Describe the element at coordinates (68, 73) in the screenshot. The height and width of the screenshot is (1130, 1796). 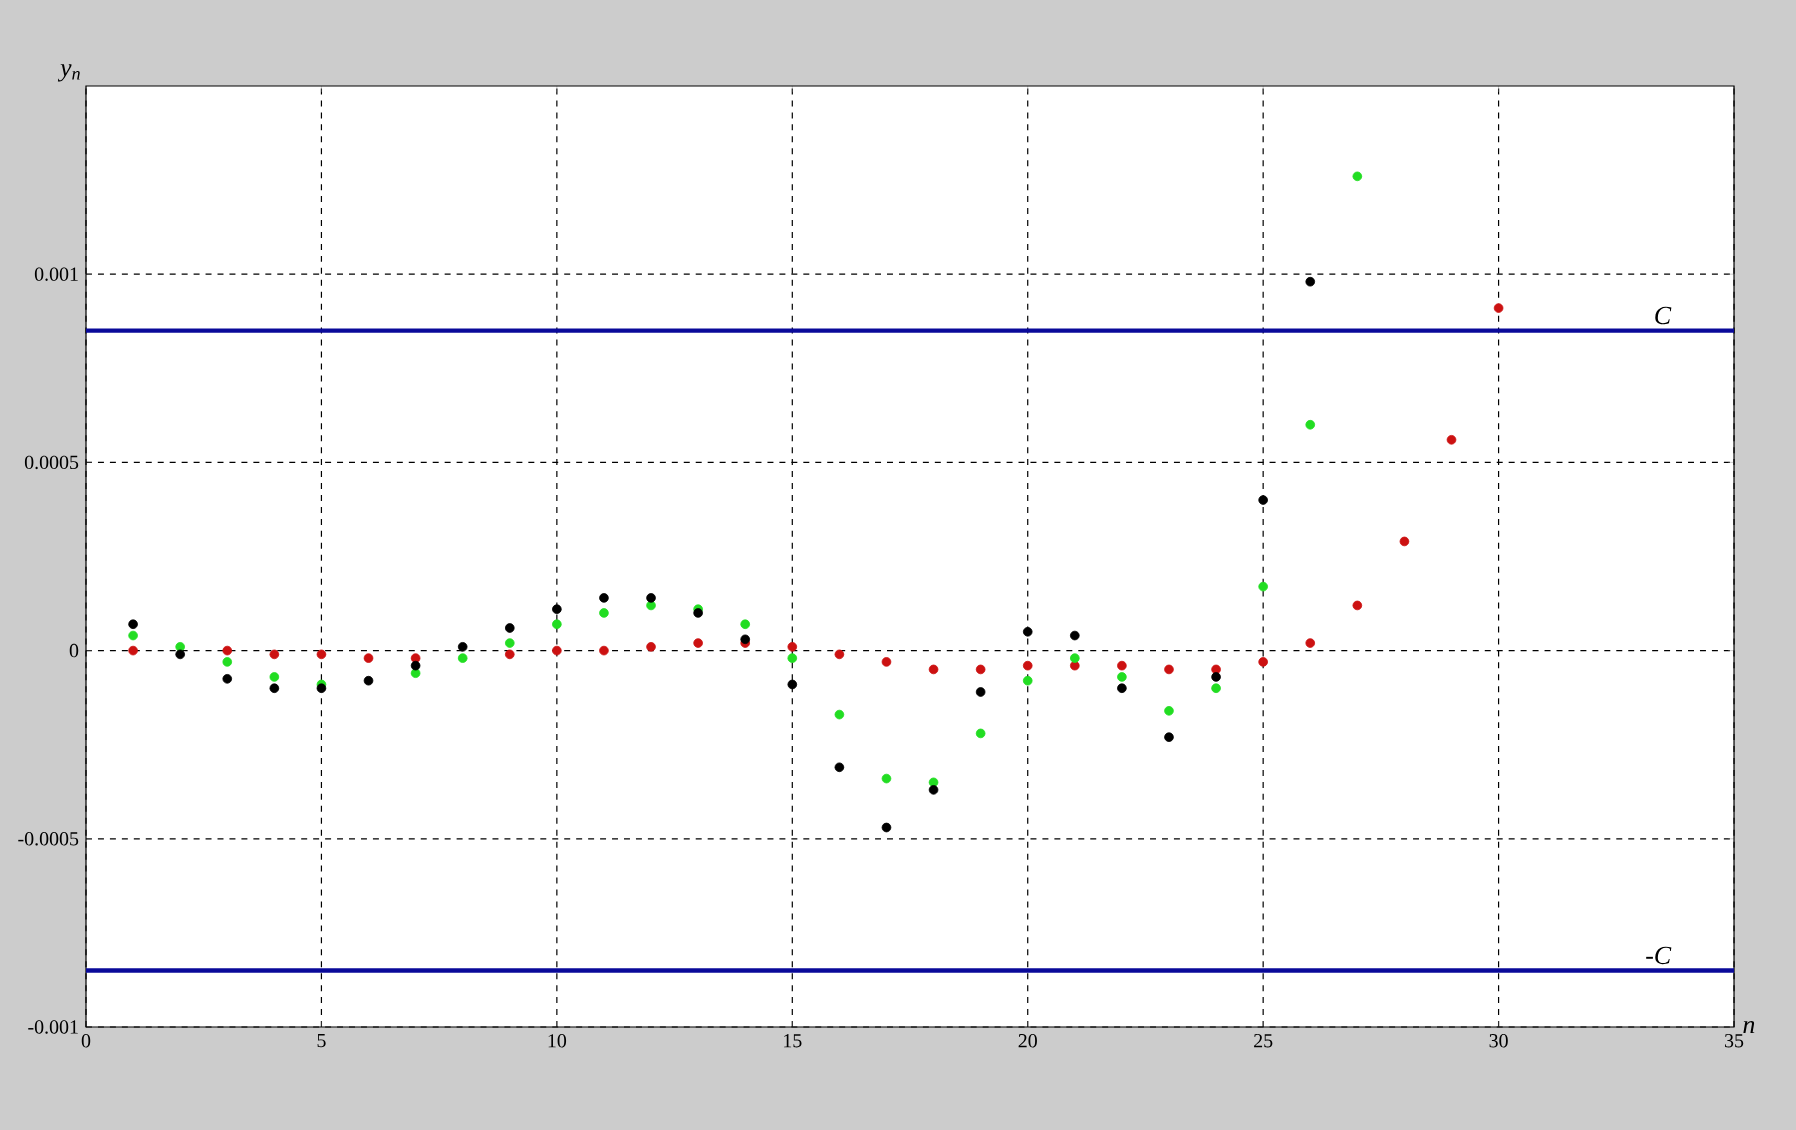
I see `y-axis-title: y$_{n}$` at that location.